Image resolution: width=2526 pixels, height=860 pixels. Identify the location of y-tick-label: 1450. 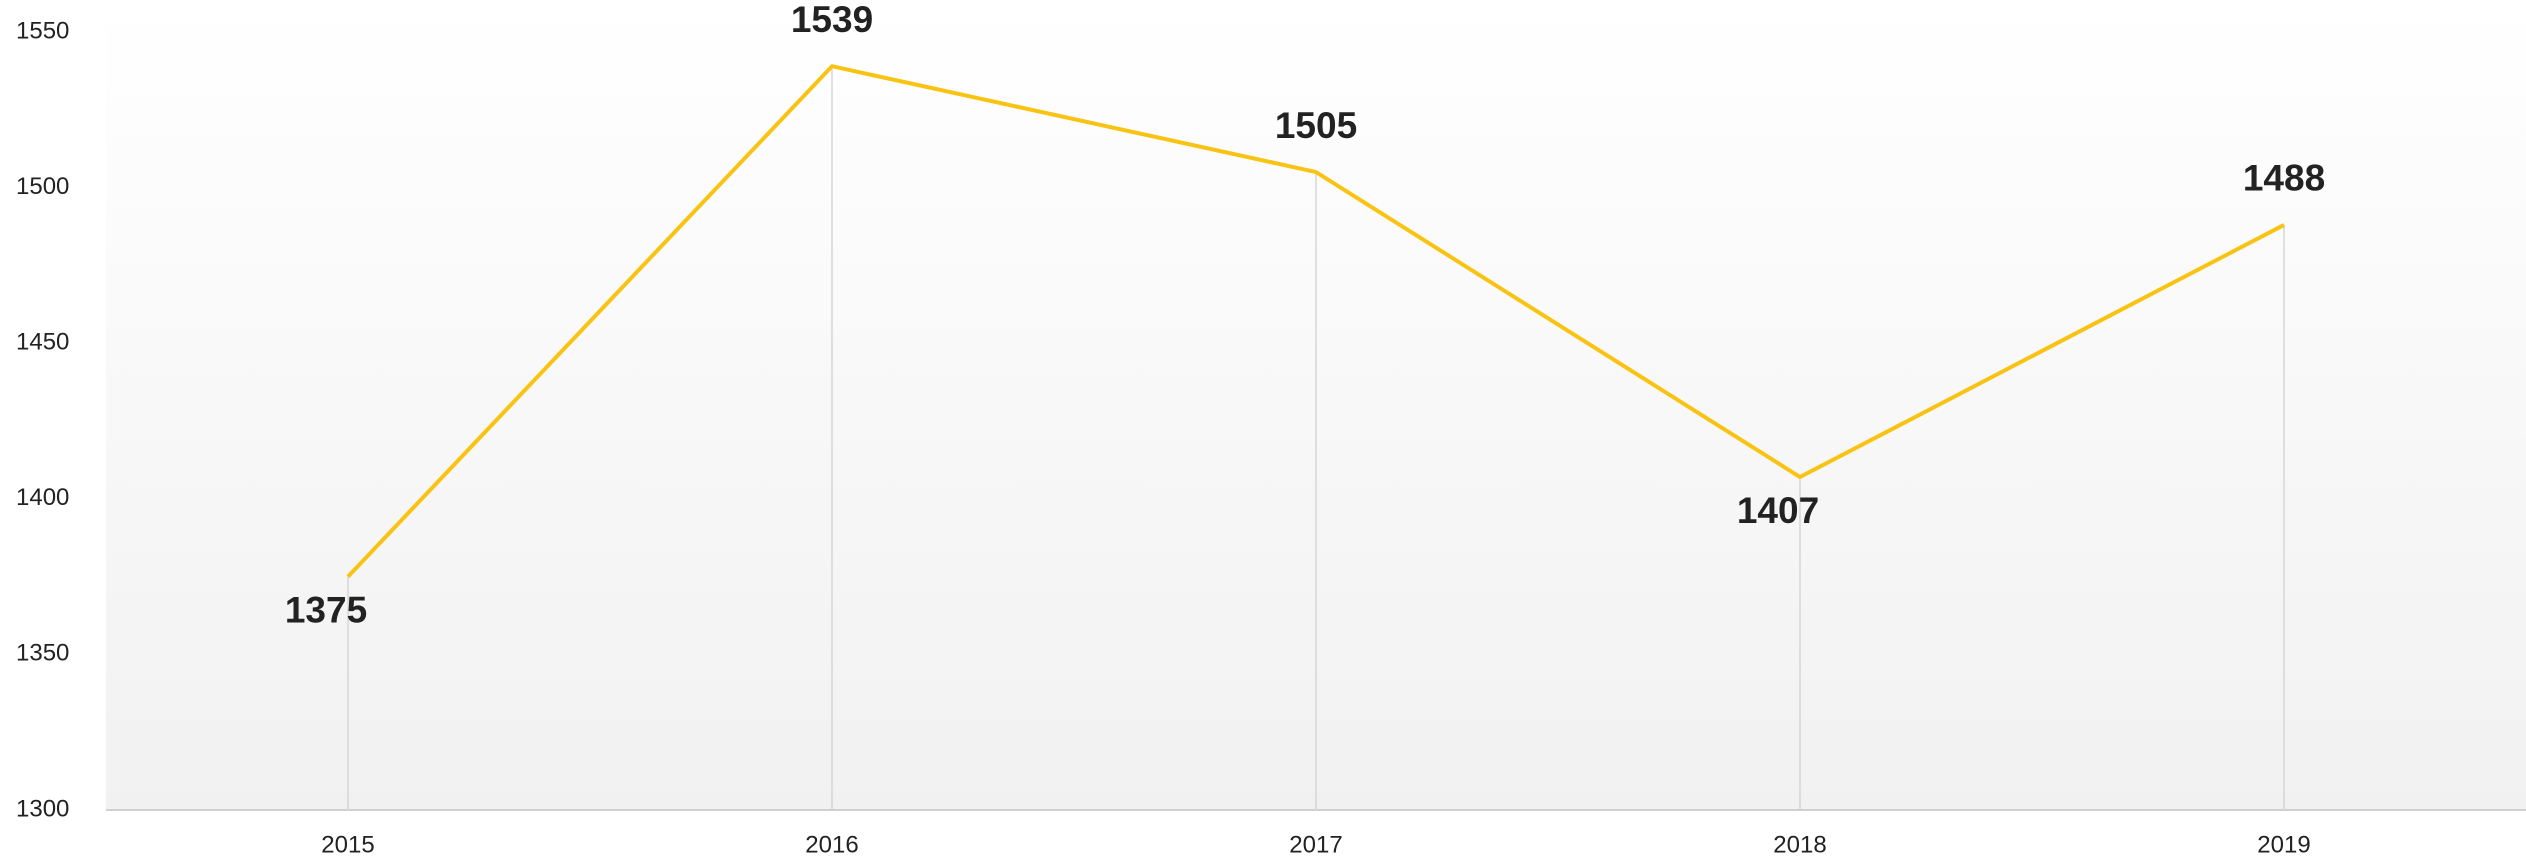
(42, 342).